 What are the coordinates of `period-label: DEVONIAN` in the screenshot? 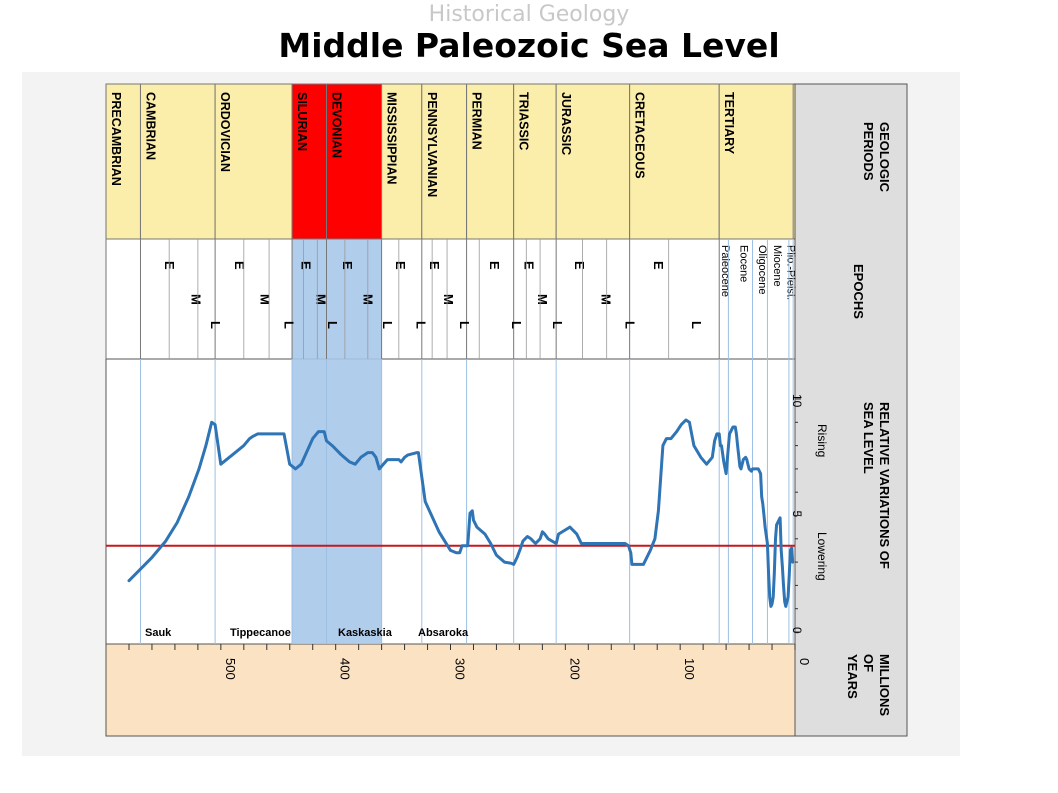 It's located at (336, 125).